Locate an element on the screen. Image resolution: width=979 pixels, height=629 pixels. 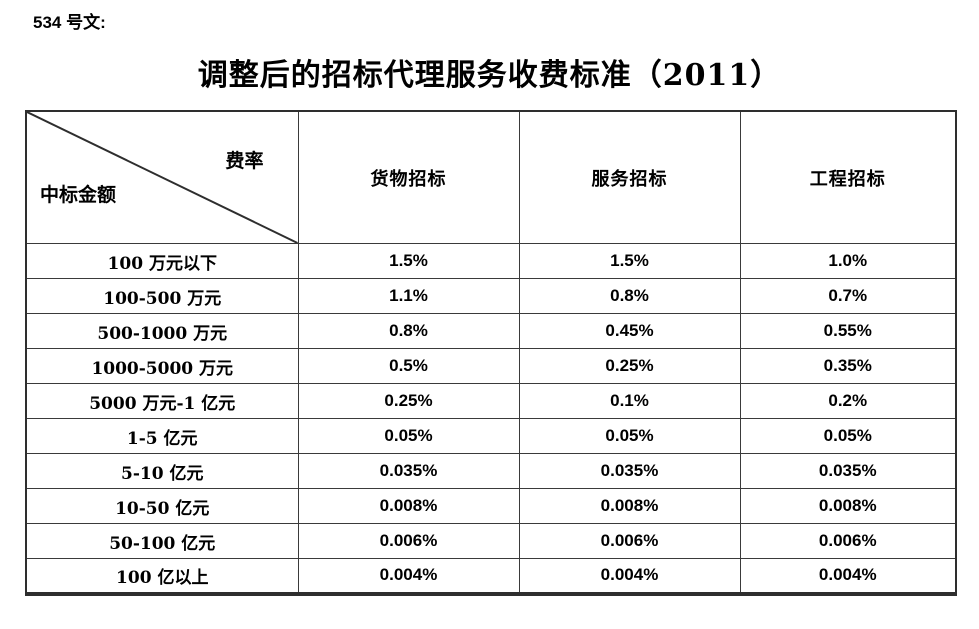
table-row: 100-500 万元 1.1% 0.8% 0.7% is located at coordinates (491, 296).